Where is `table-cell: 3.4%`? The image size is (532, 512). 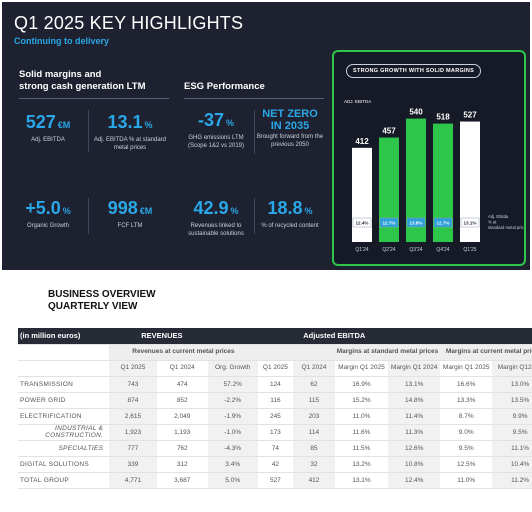
table-cell: 3.4% is located at coordinates (232, 464).